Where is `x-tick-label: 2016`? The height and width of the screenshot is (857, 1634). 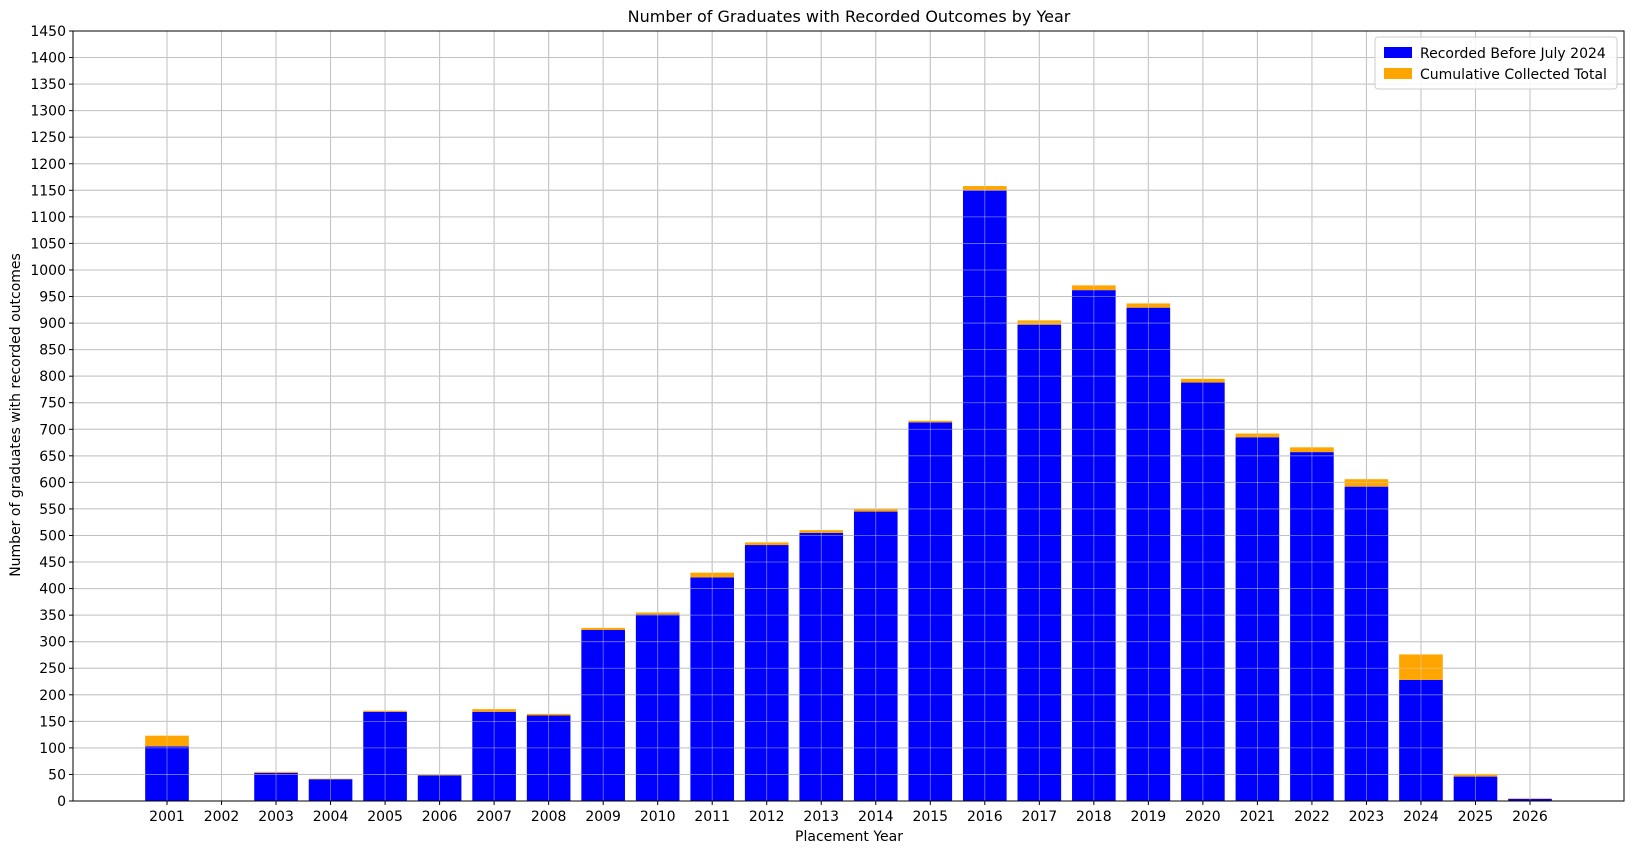 x-tick-label: 2016 is located at coordinates (985, 817).